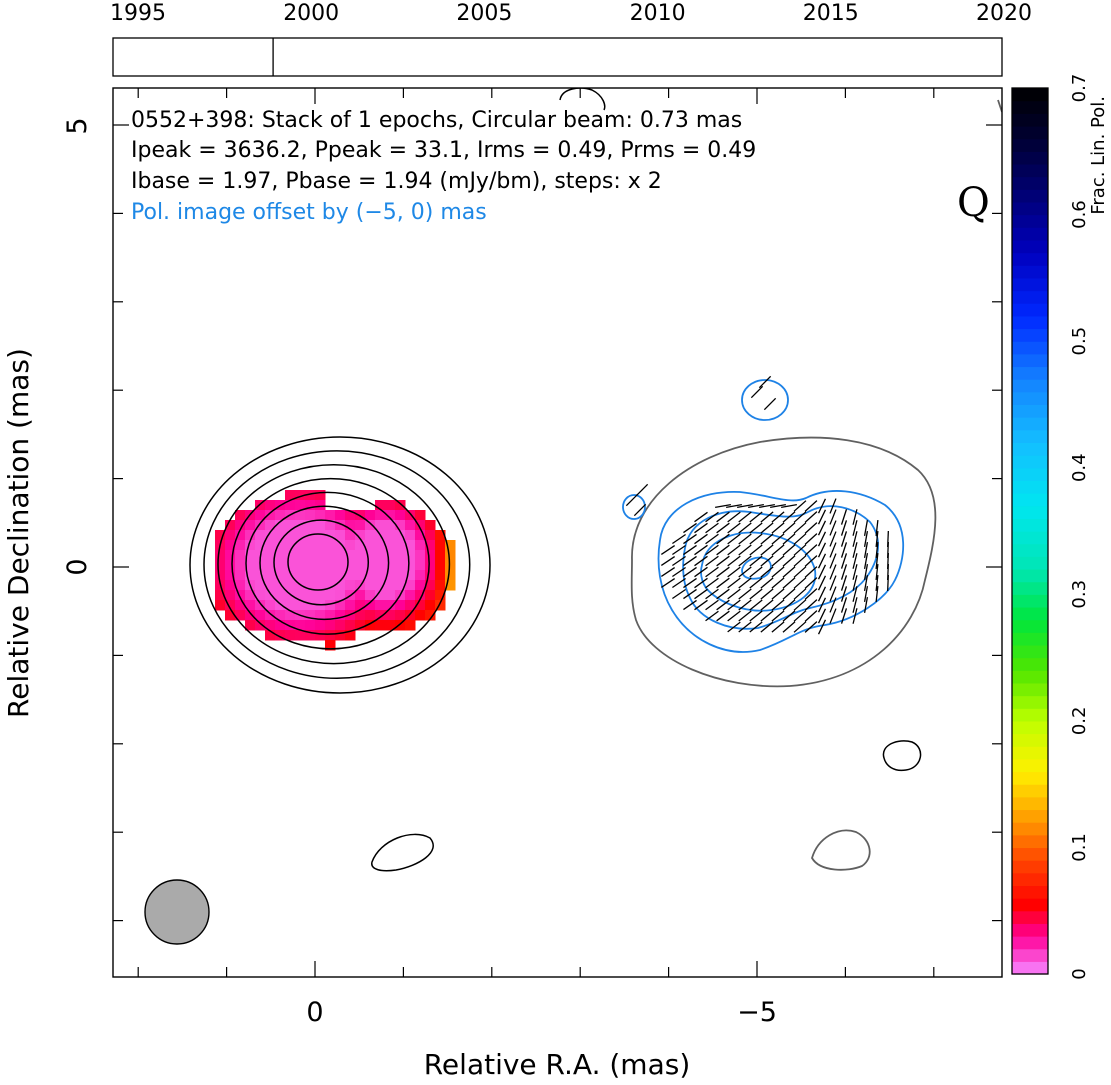  What do you see at coordinates (557, 1064) in the screenshot?
I see `x-axis-label: Relative R.A. (mas)` at bounding box center [557, 1064].